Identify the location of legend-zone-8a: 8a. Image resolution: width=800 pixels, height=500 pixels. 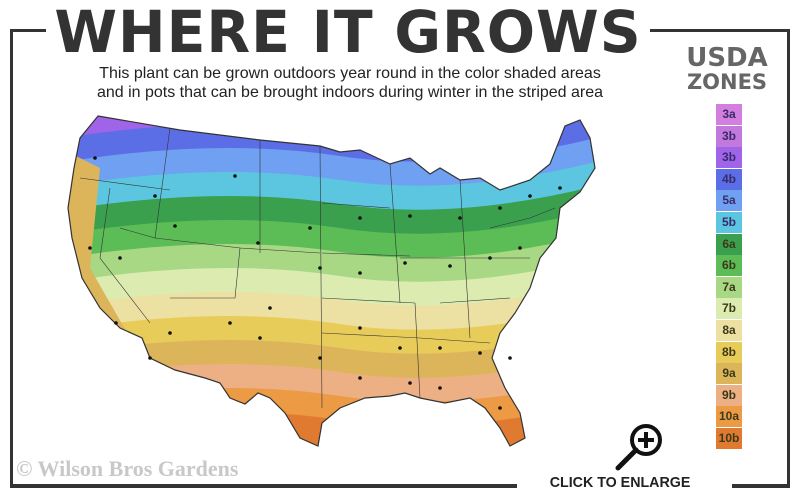
(729, 330).